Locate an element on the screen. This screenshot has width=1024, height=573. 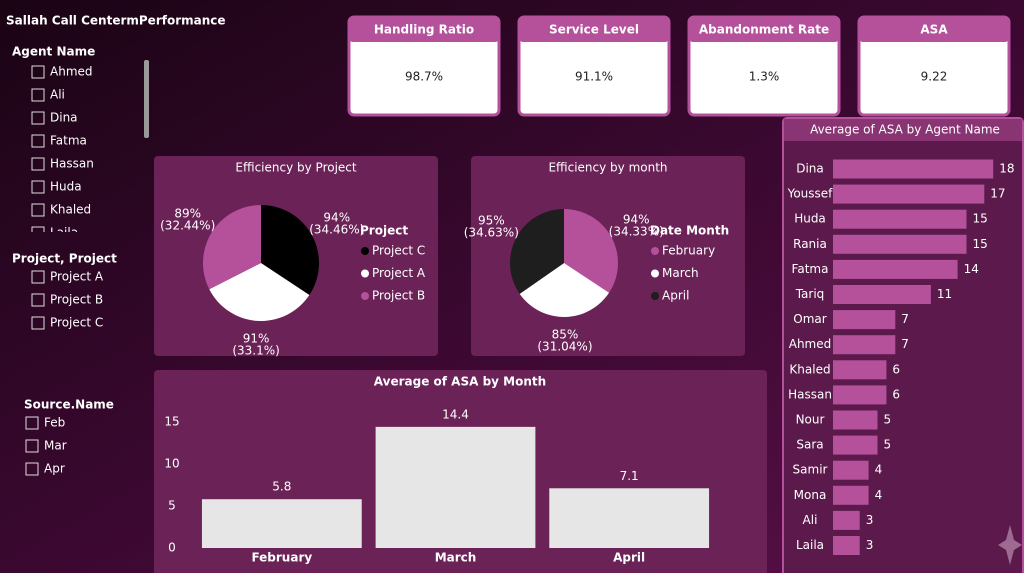
data-label: (34.33%) is located at coordinates (636, 232).